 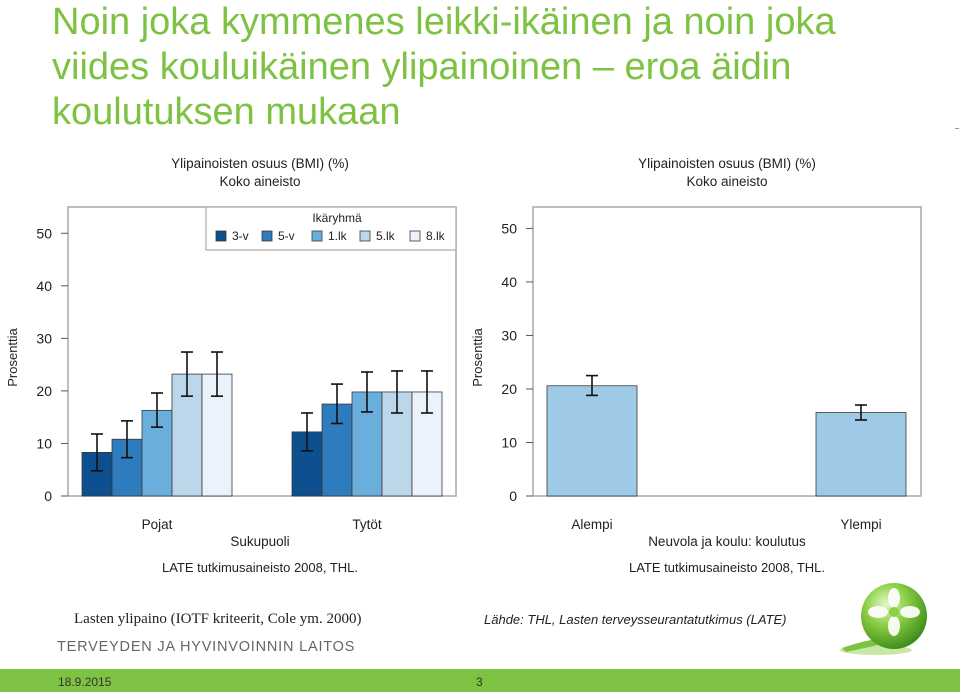 What do you see at coordinates (367, 524) in the screenshot?
I see `x-tick-label: Tytöt` at bounding box center [367, 524].